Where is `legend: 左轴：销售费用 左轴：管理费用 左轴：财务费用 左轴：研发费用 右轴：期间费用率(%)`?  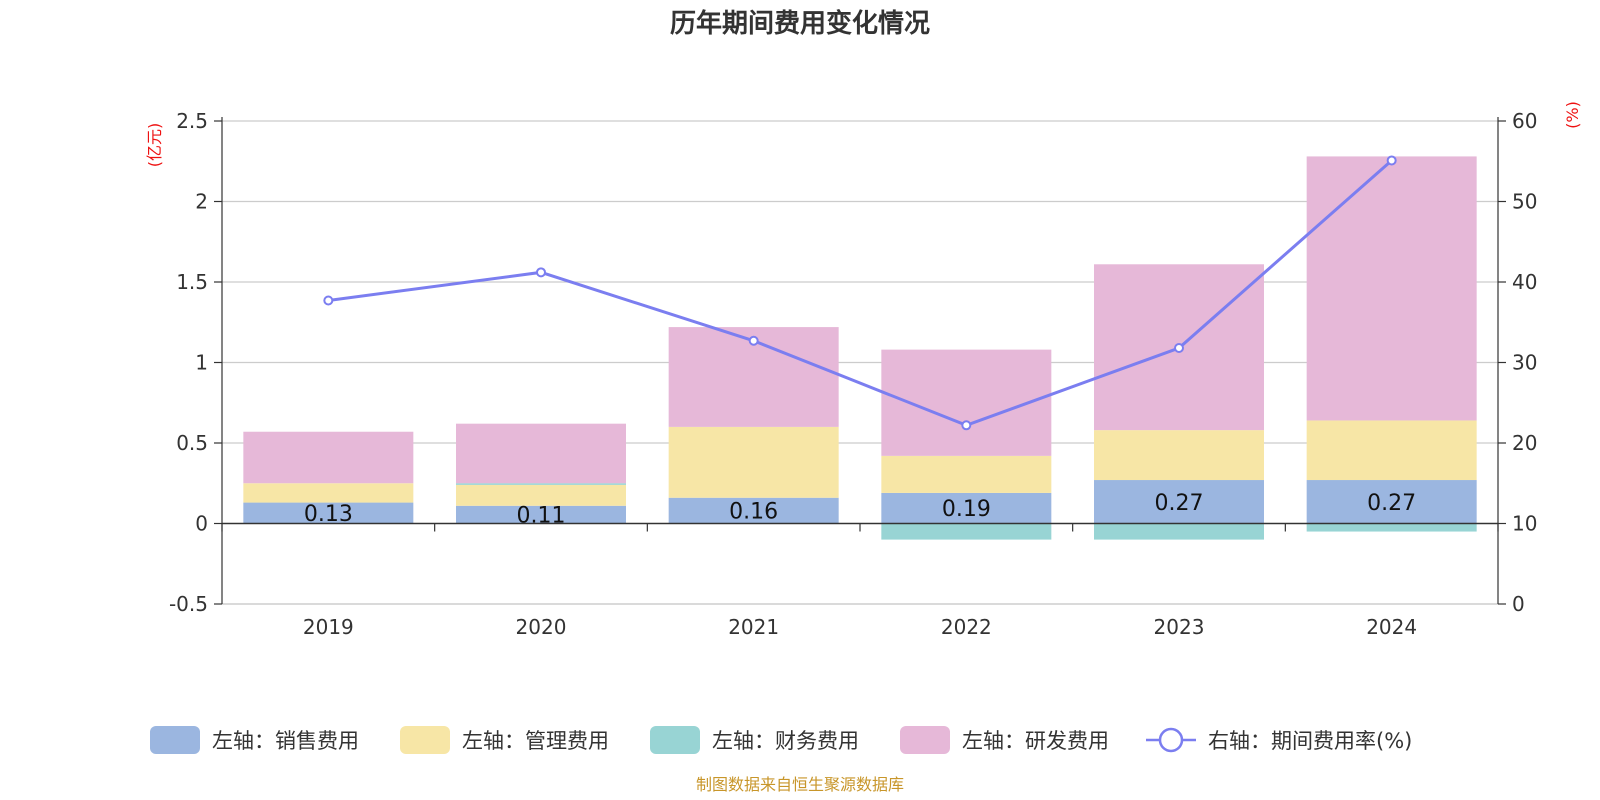
legend: 左轴：销售费用 左轴：管理费用 左轴：财务费用 左轴：研发费用 右轴：期间费用率(%) is located at coordinates (781, 740).